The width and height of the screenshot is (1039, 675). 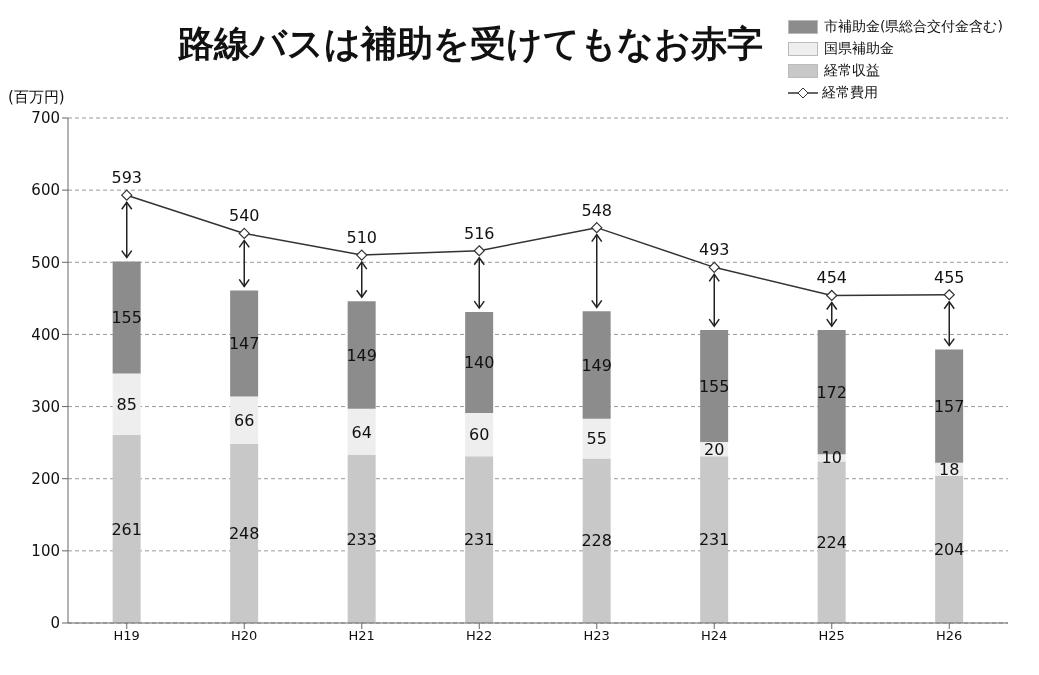 I want to click on data-label: 64, so click(x=361, y=432).